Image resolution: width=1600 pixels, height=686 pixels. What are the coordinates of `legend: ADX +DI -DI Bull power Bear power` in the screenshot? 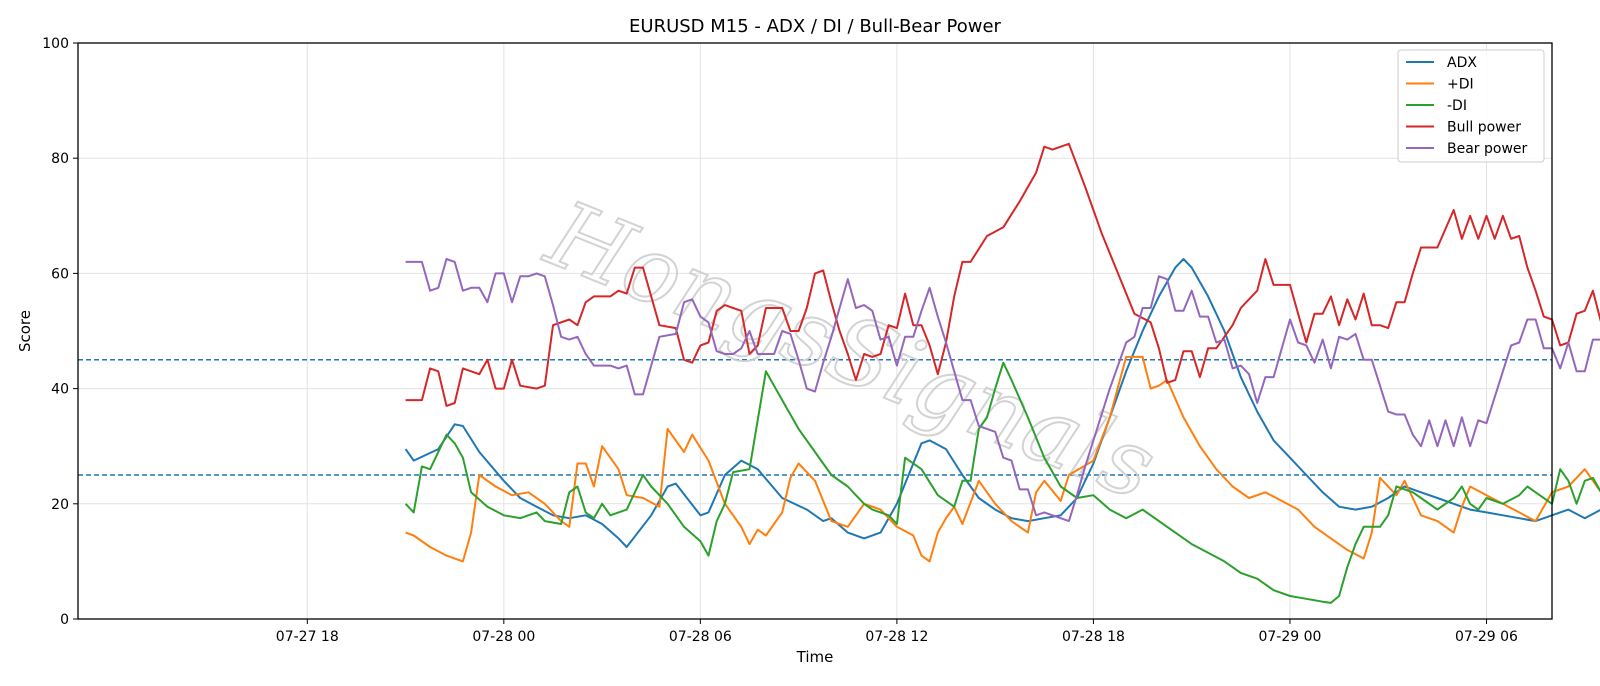 It's located at (1471, 106).